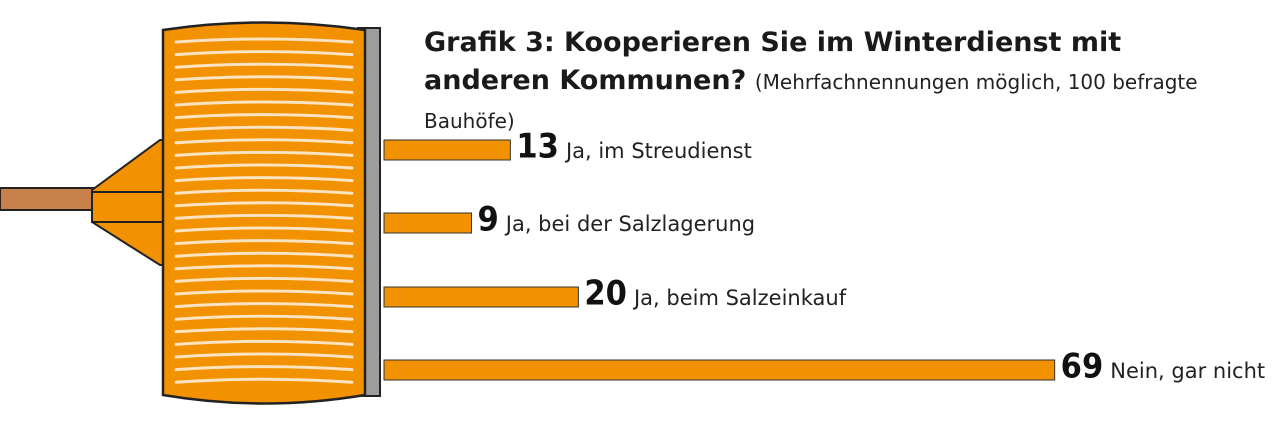 This screenshot has height=440, width=1280. I want to click on shovel-blade, so click(264, 213).